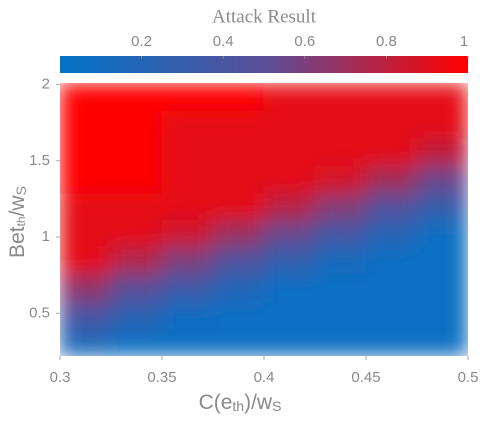 This screenshot has width=486, height=423. I want to click on x-axis-label: C(eth)/wS, so click(240, 402).